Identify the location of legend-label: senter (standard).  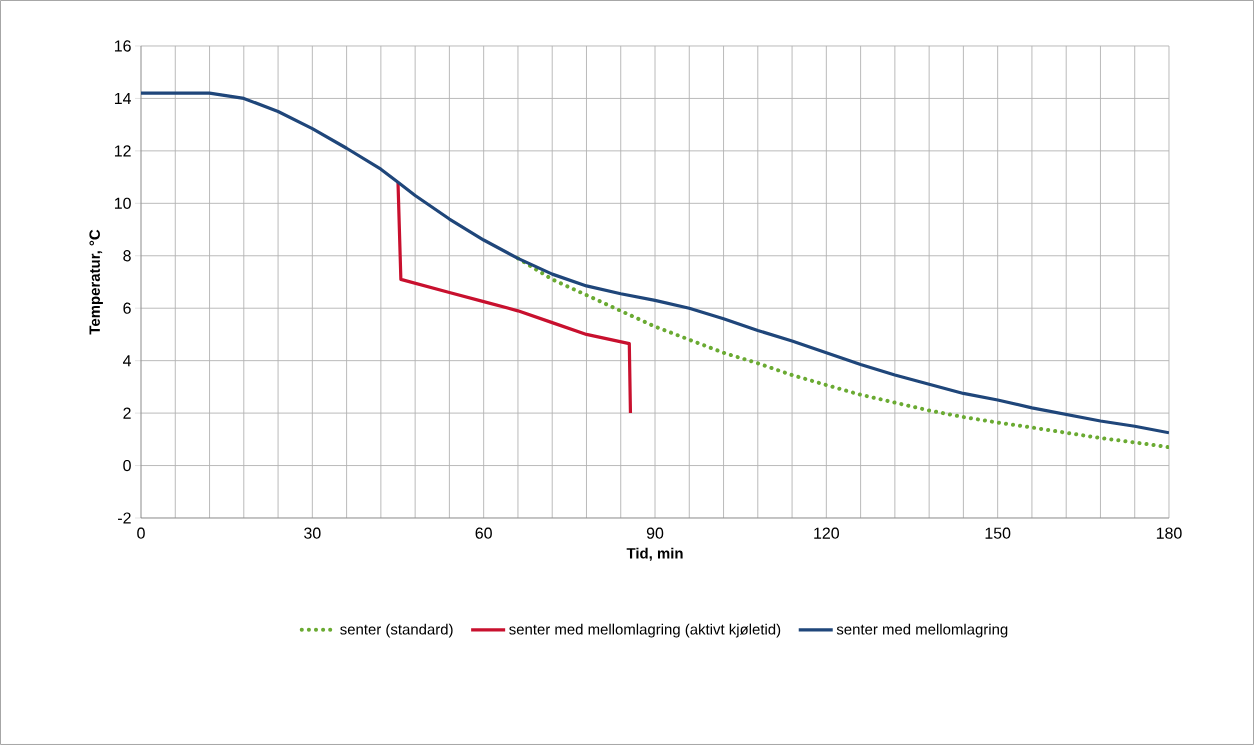
(396, 630).